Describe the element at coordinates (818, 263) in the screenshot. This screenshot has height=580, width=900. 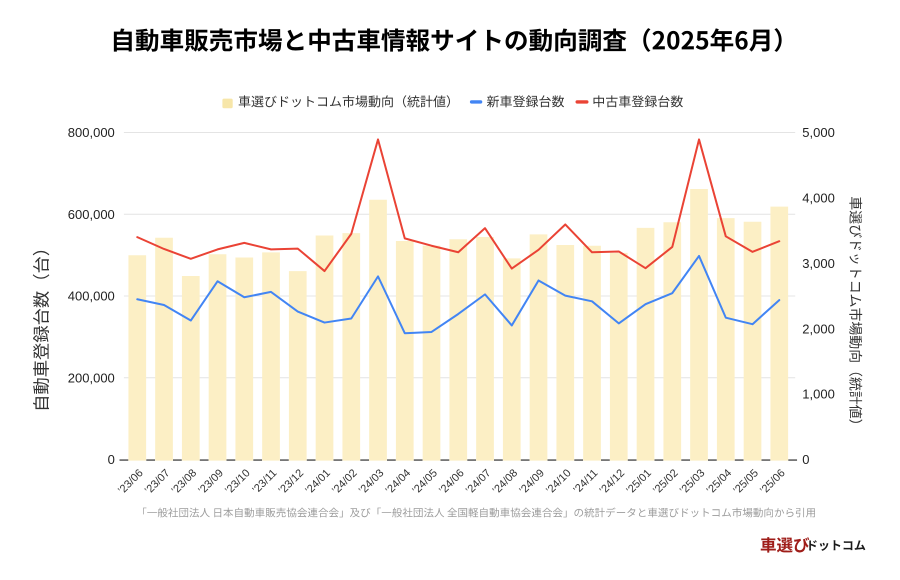
I see `svg-text: 3,000` at that location.